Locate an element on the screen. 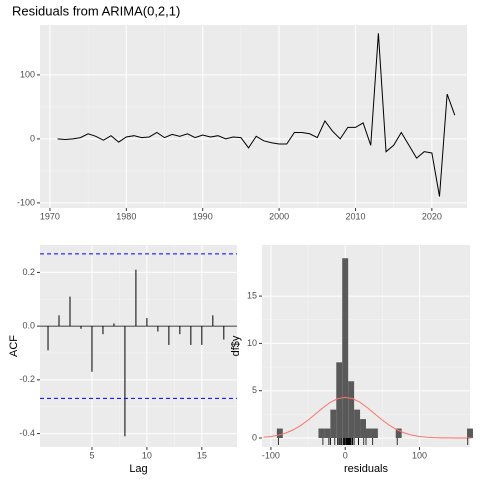  x-tick-label: -100 is located at coordinates (271, 455).